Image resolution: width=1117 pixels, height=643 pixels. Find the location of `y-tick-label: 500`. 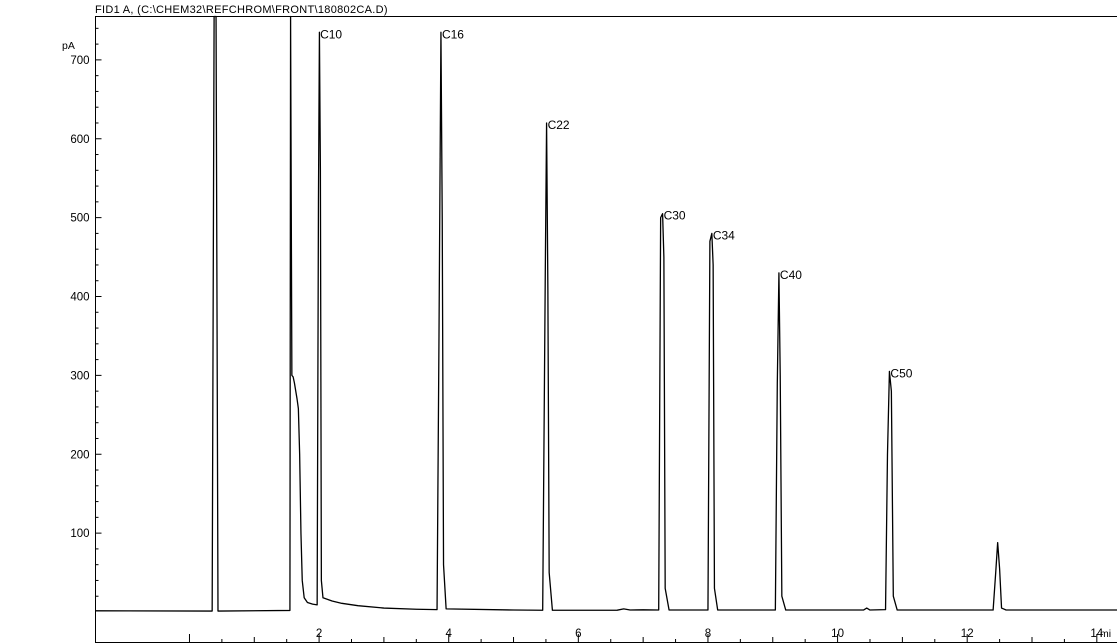

y-tick-label: 500 is located at coordinates (79, 219).